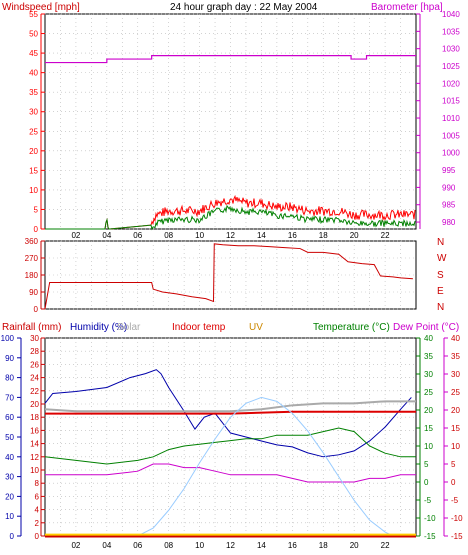  What do you see at coordinates (292, 545) in the screenshot?
I see `x-tick-label-p3: 16` at bounding box center [292, 545].